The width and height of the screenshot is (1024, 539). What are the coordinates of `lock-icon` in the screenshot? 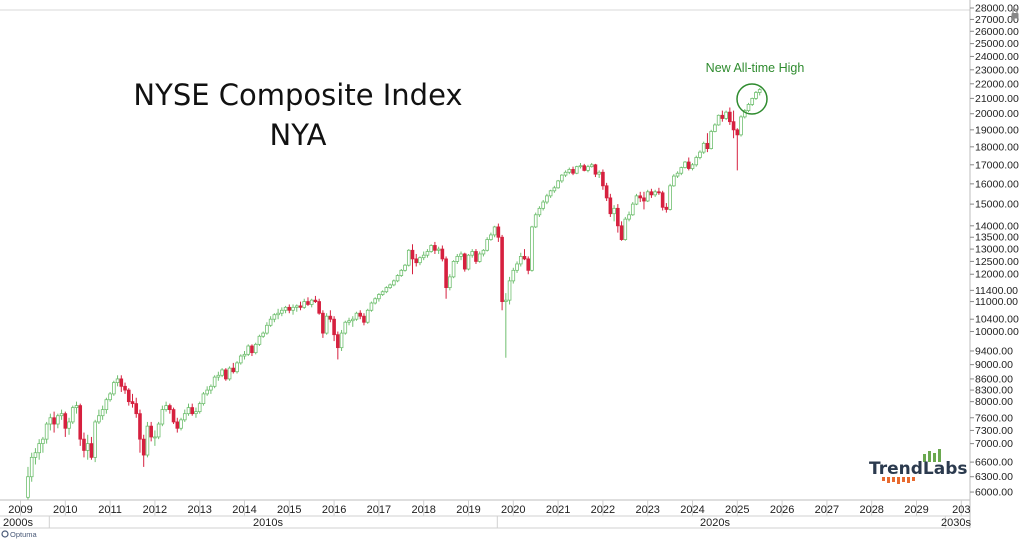 It's located at (1015, 13).